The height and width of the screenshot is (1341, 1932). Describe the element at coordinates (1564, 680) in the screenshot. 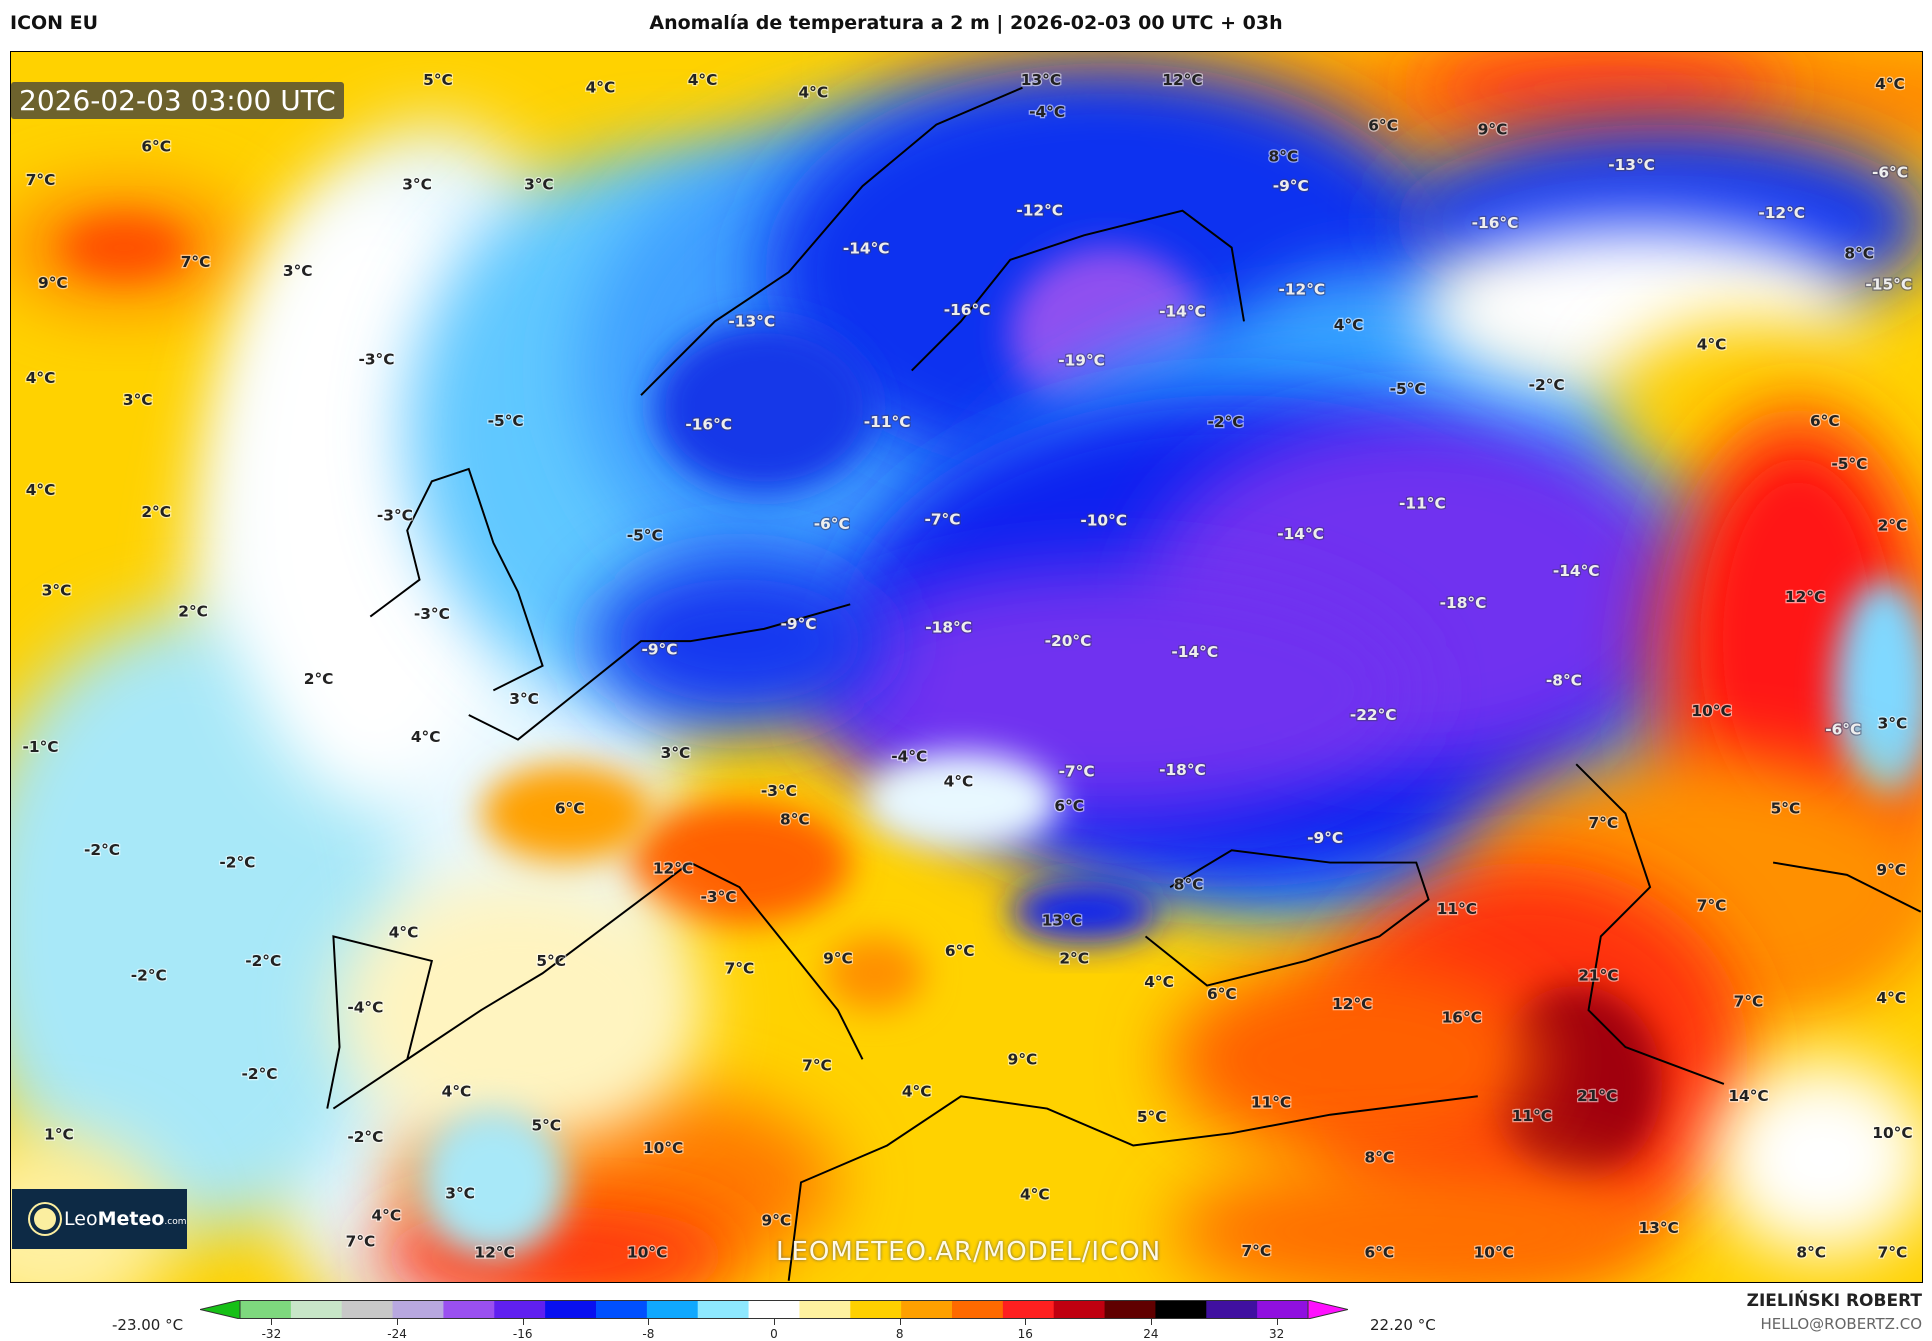

I see `temperature-label: -8°C` at that location.